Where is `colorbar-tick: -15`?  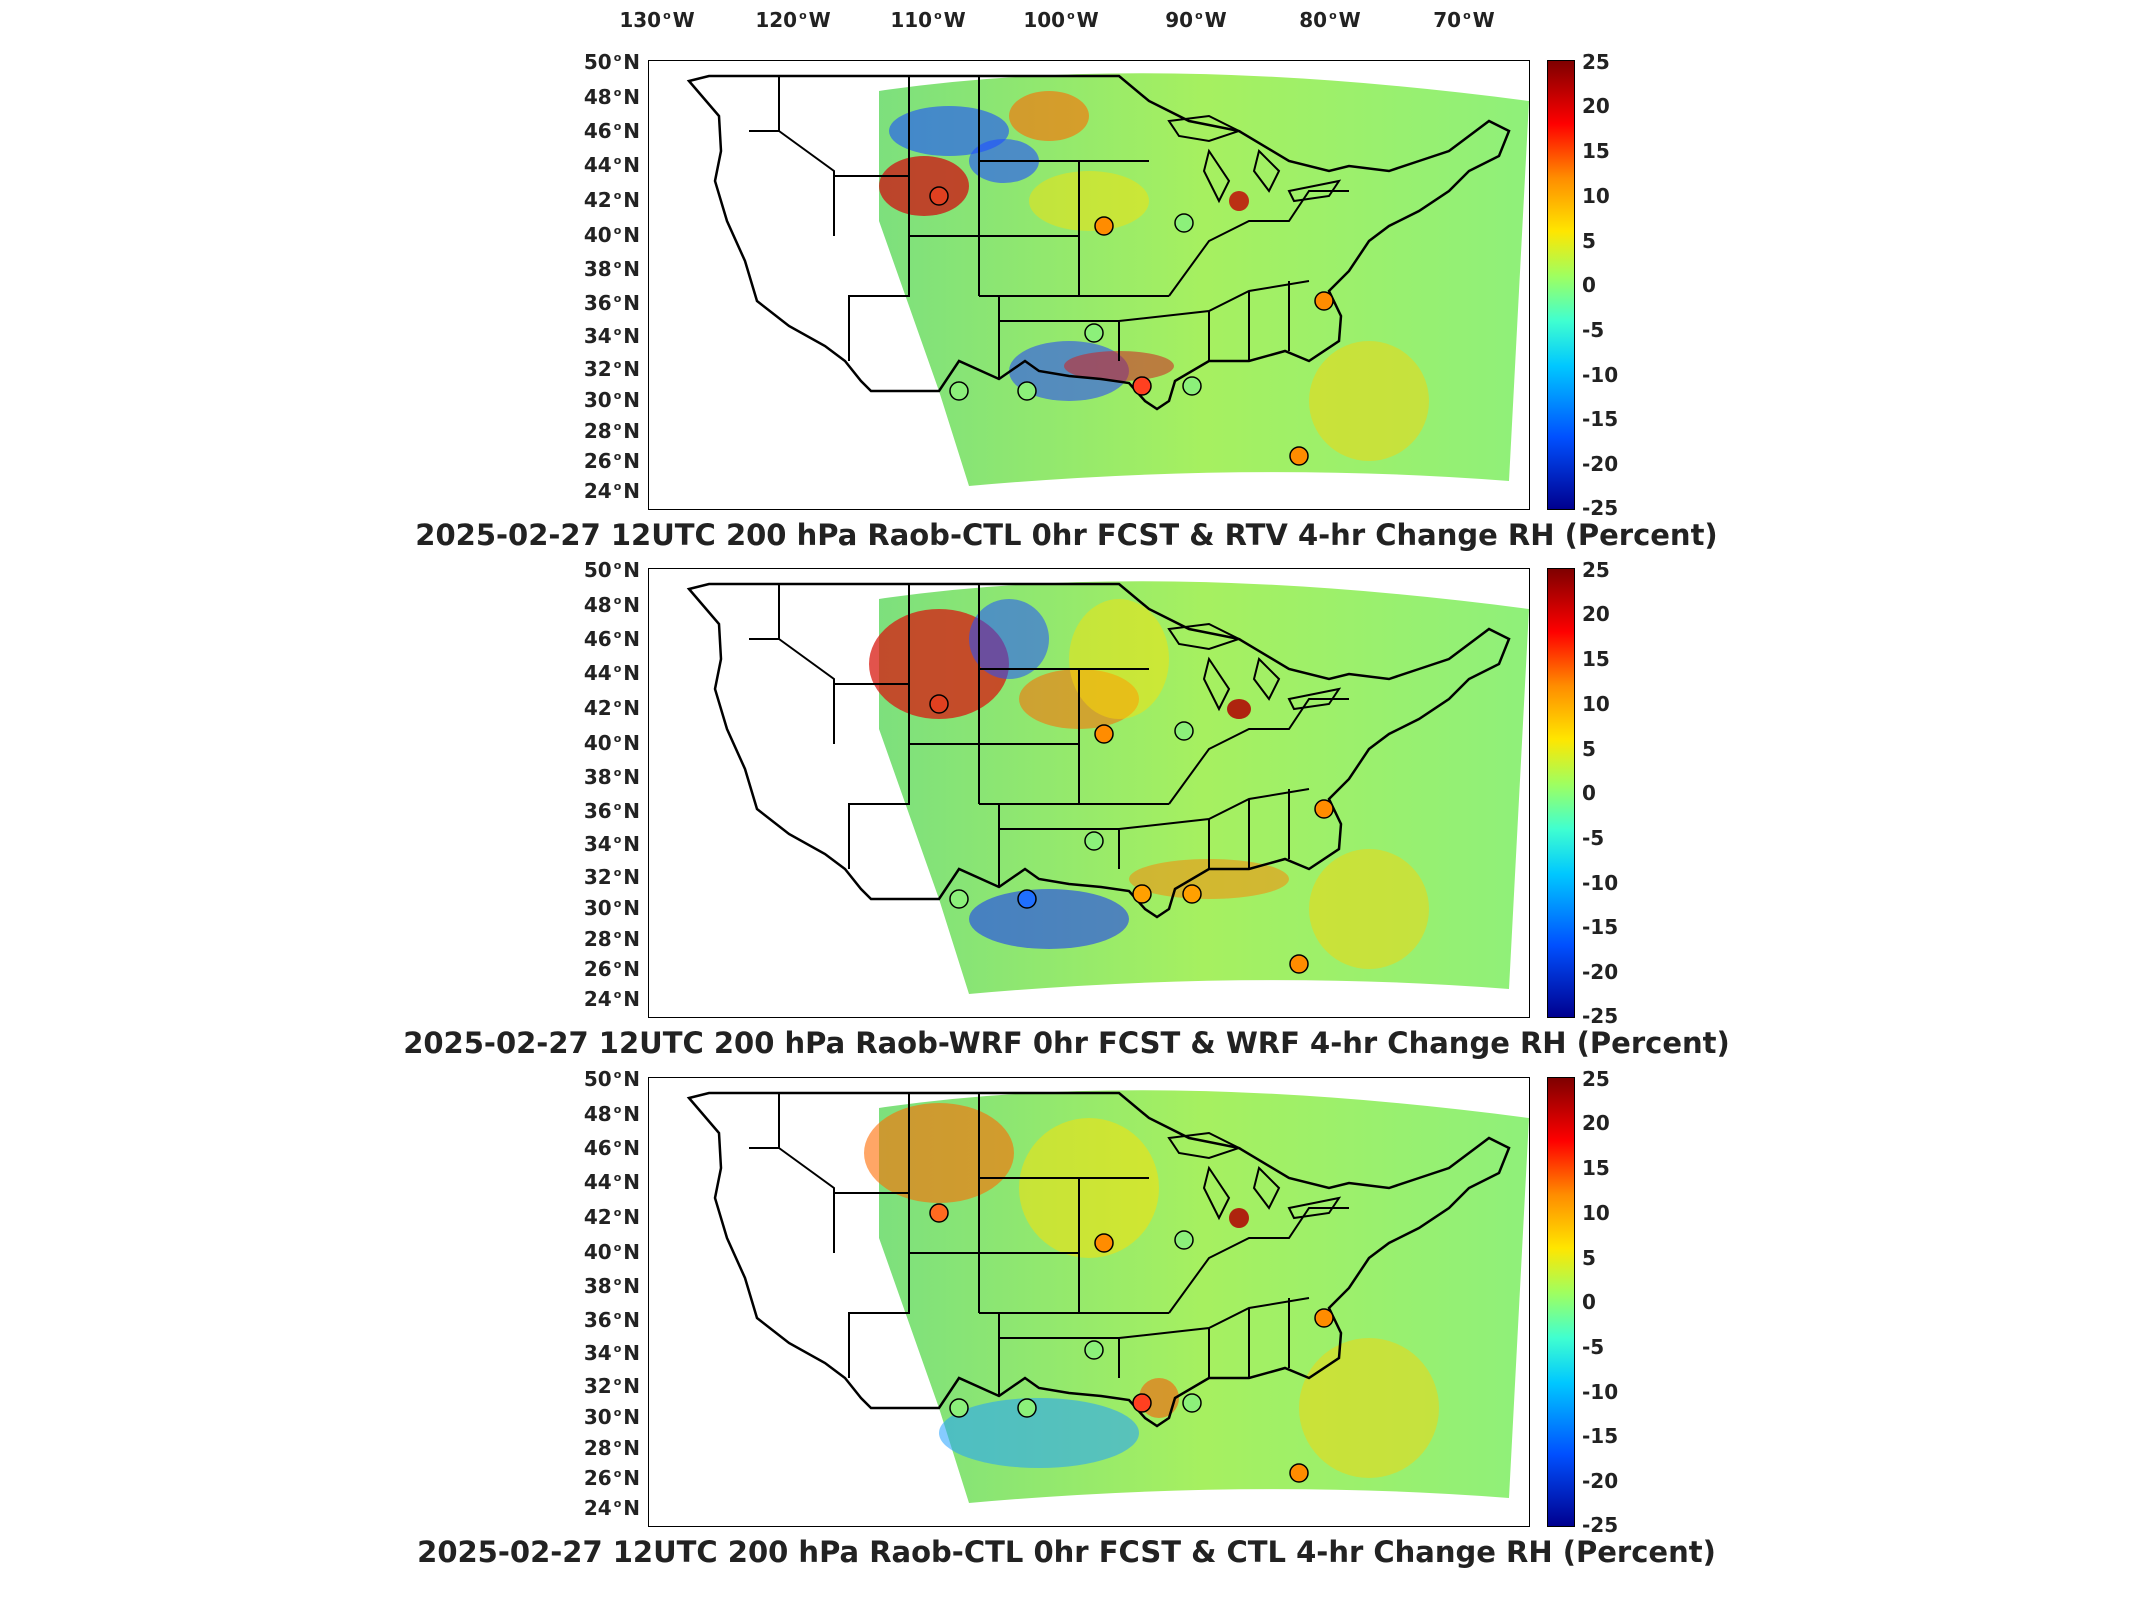 colorbar-tick: -15 is located at coordinates (1600, 1436).